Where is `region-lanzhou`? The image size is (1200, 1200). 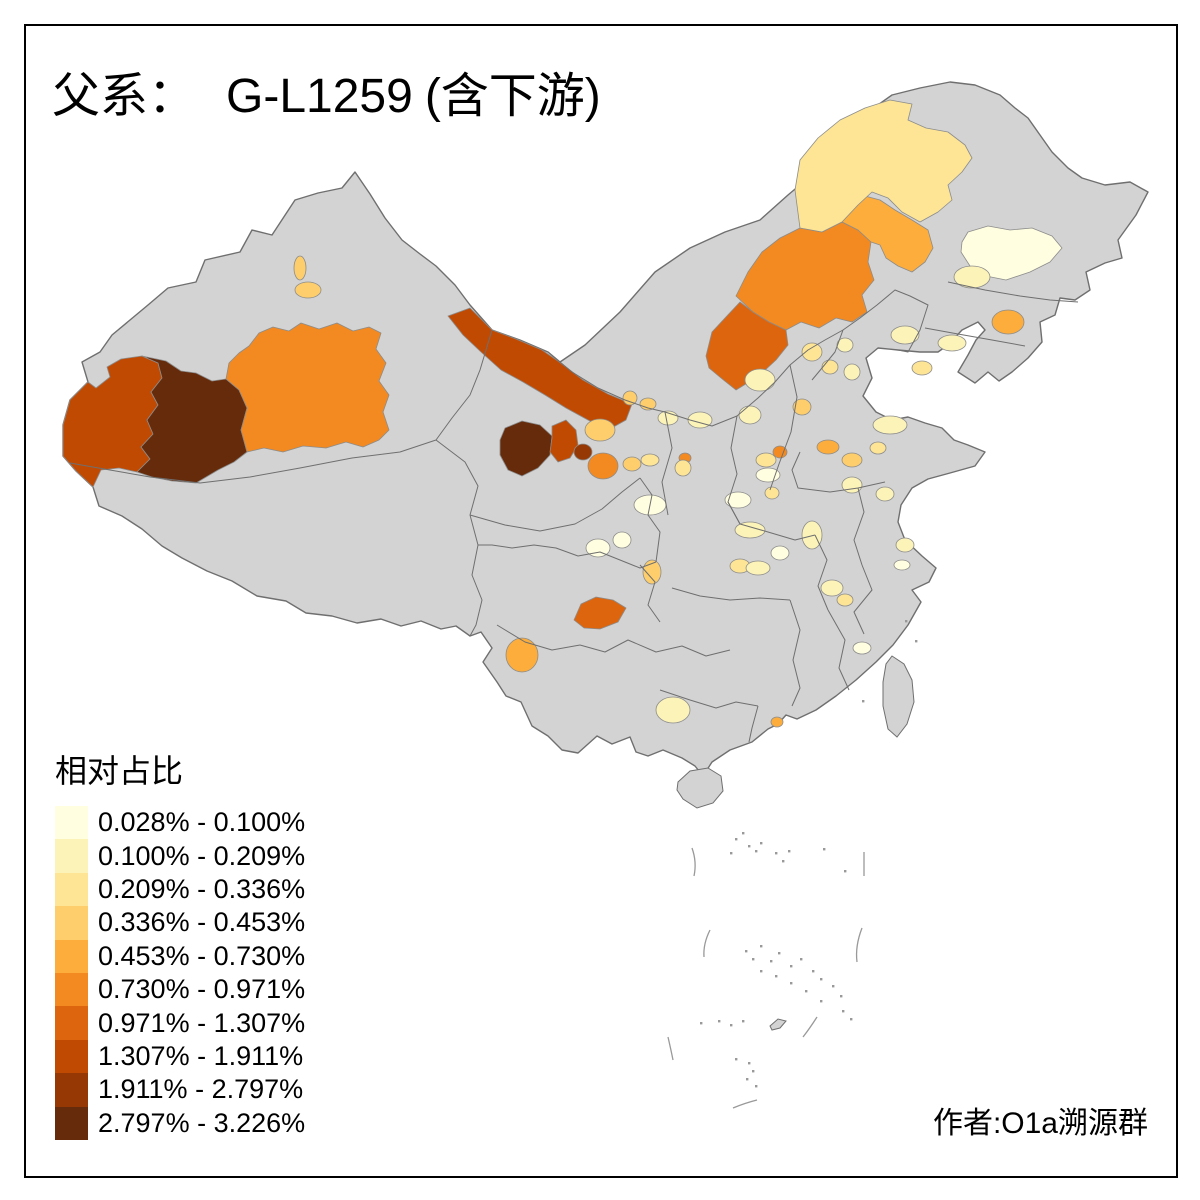 region-lanzhou is located at coordinates (600, 430).